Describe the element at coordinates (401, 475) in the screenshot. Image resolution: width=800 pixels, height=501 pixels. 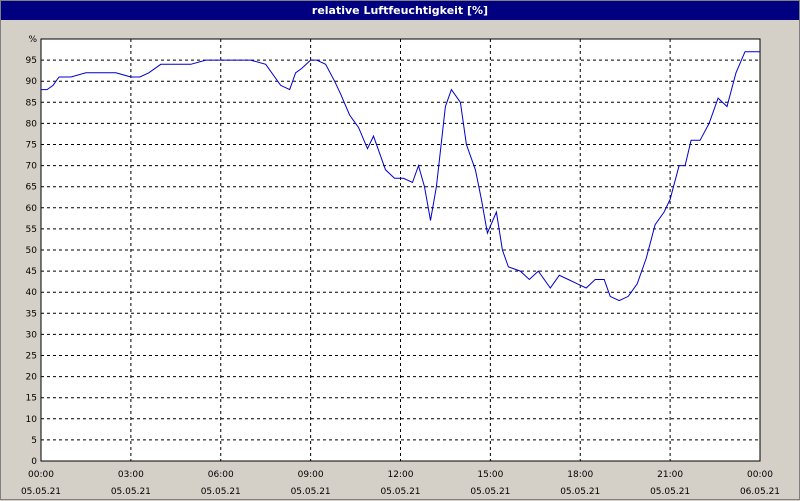
I see `x-tick-time: 12:00` at that location.